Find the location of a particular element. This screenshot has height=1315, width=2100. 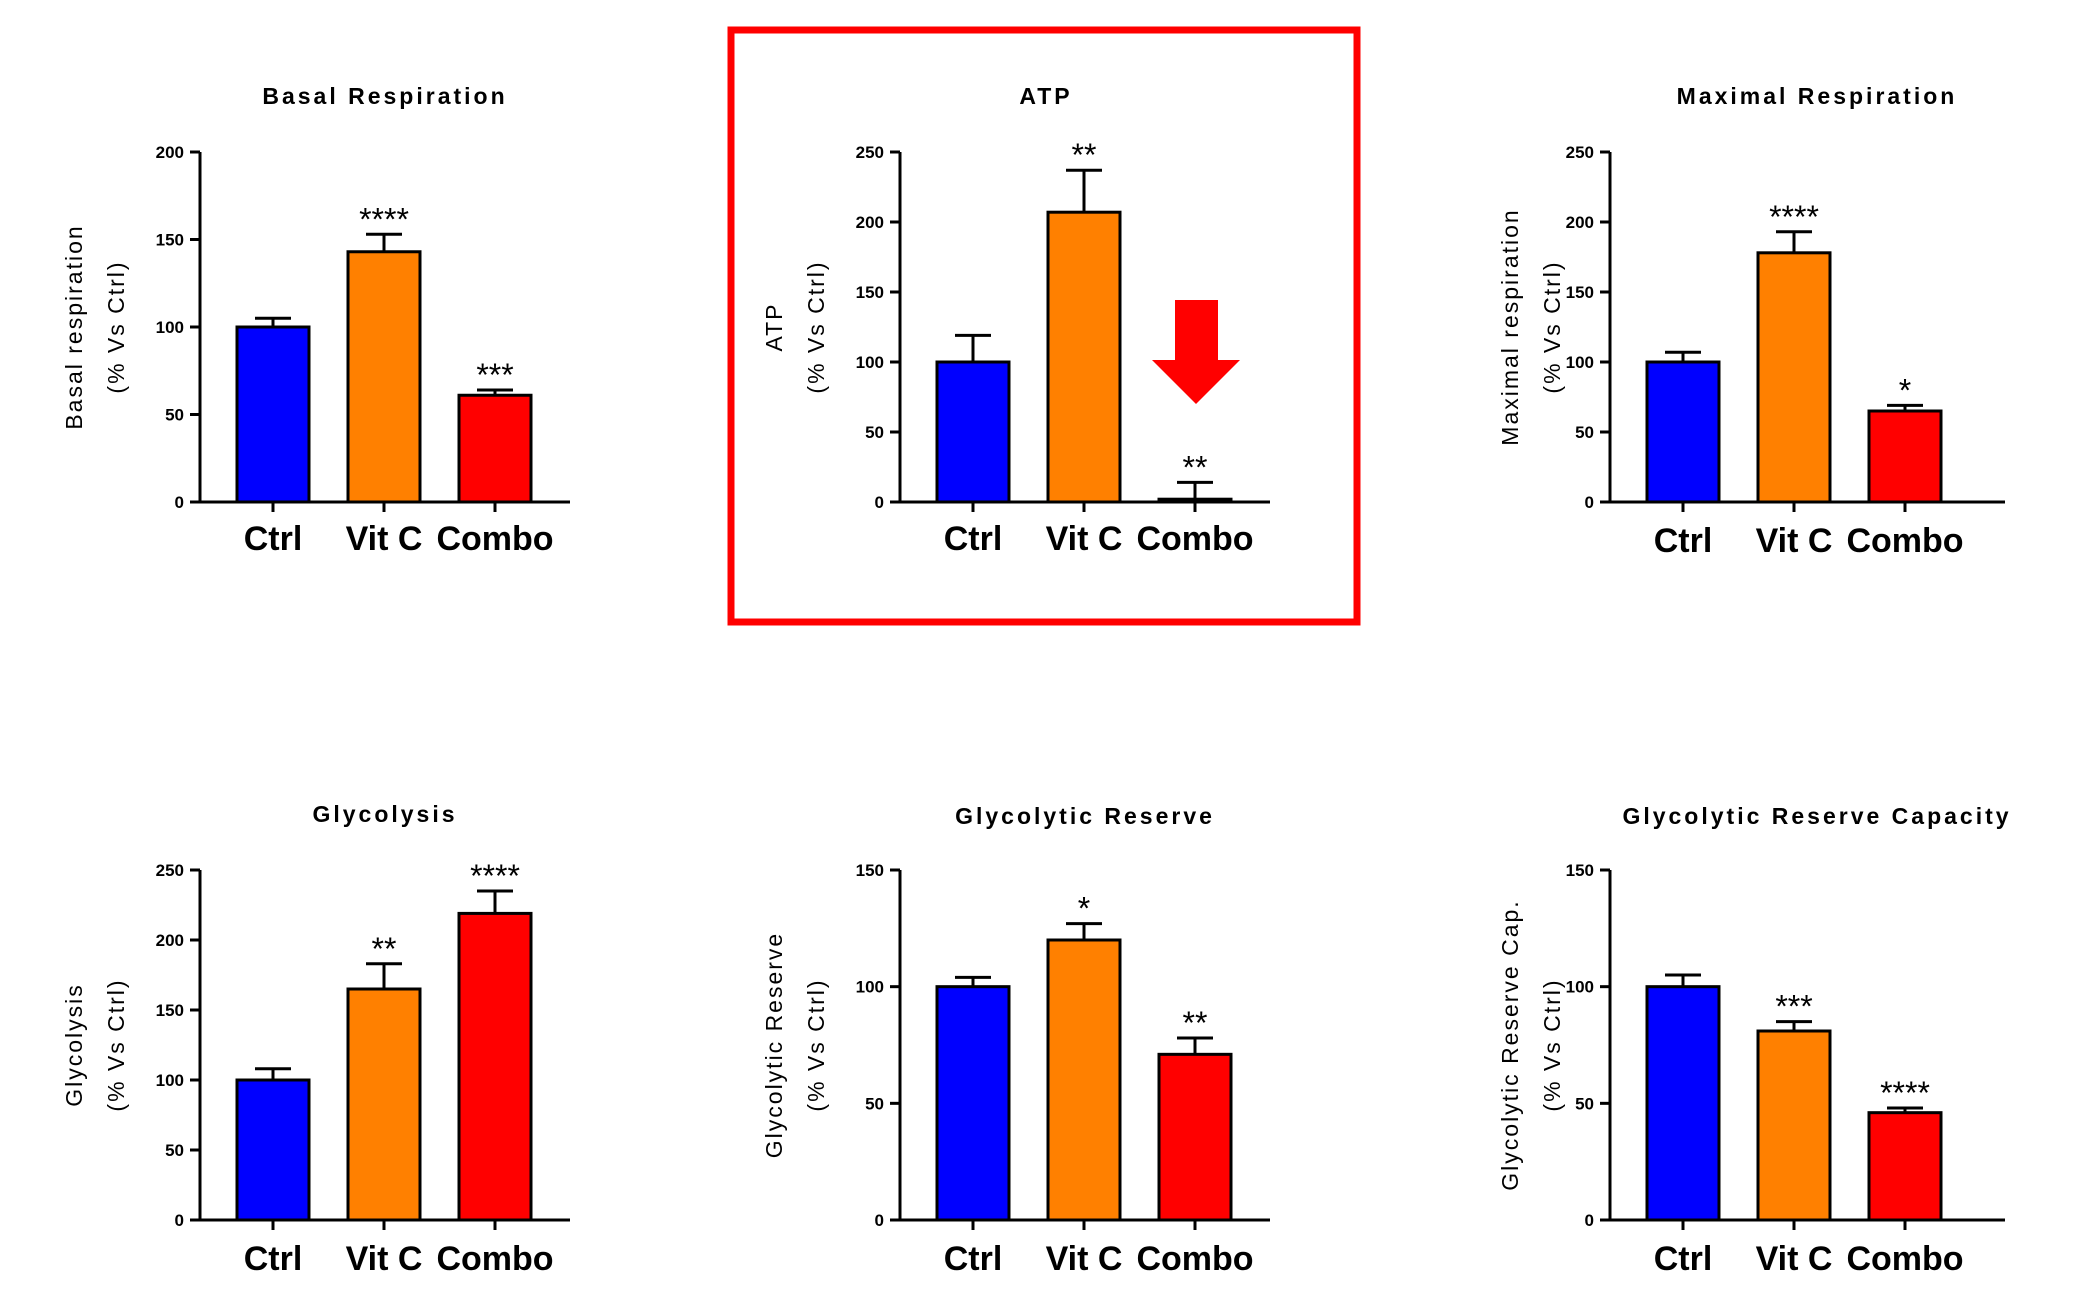

chart-title: Glycolysis is located at coordinates (384, 814).